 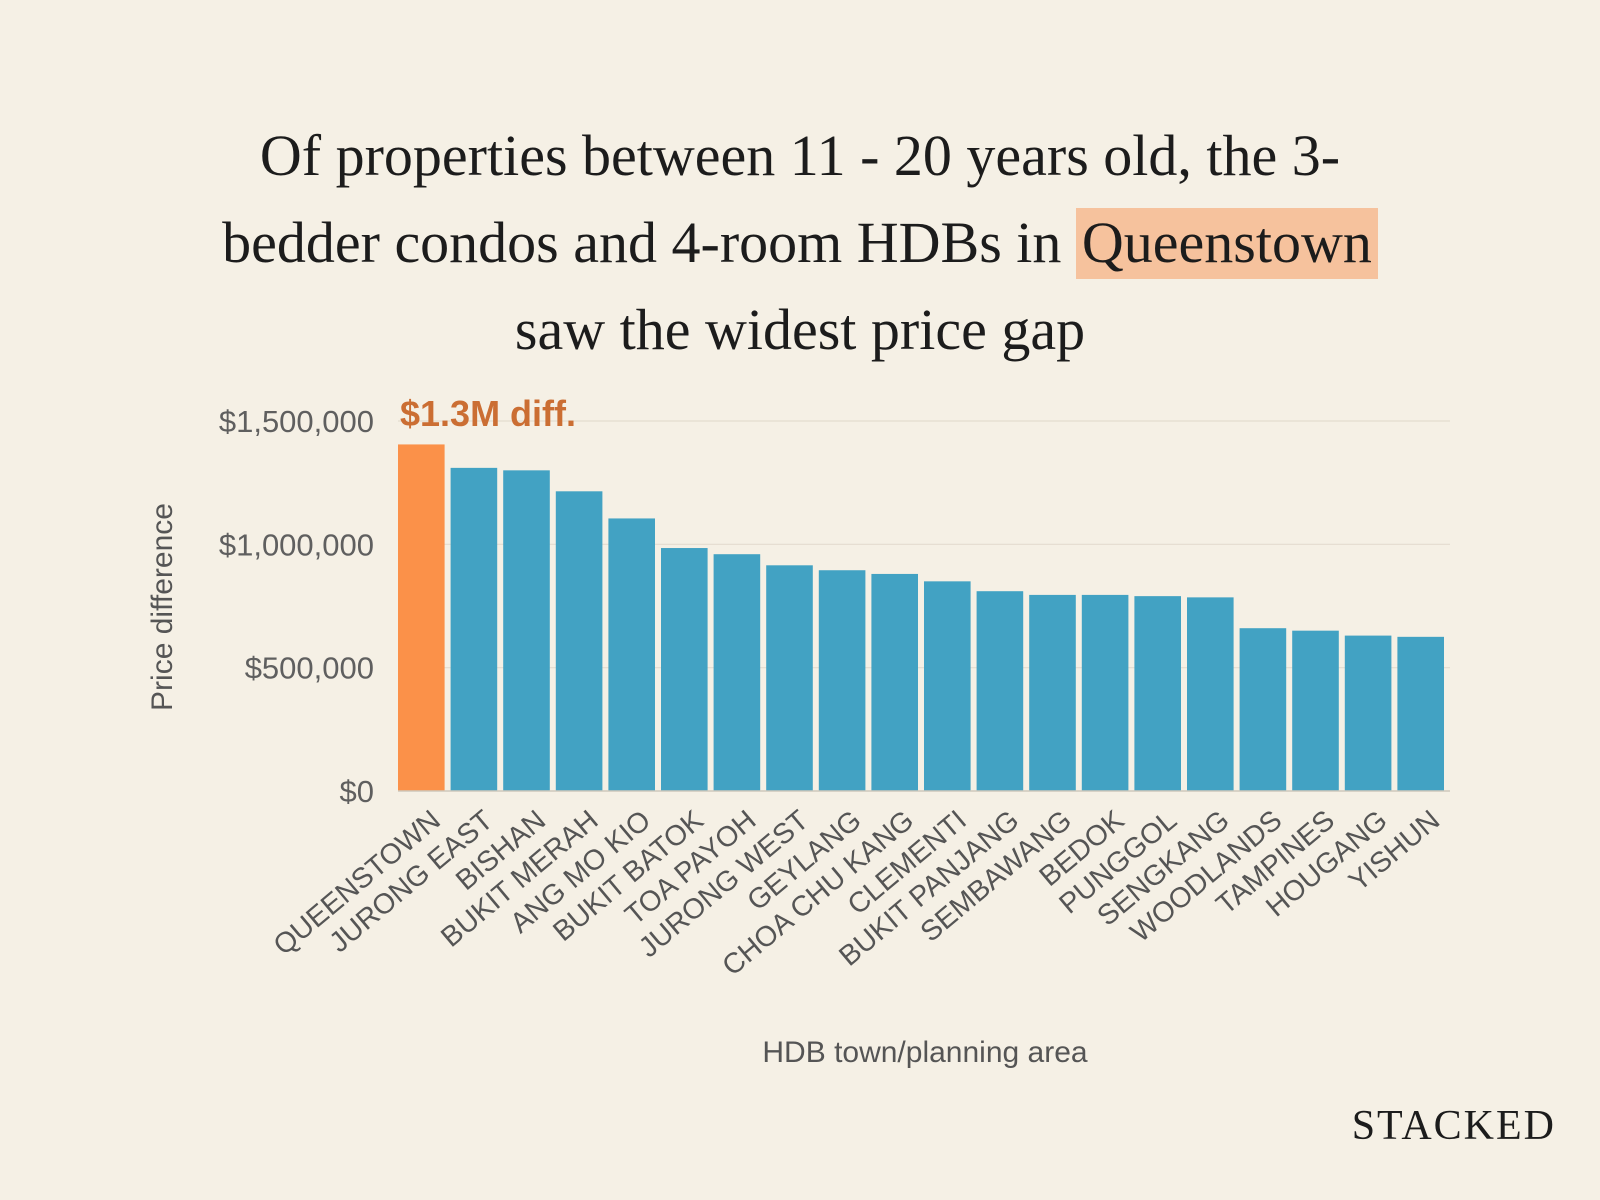 What do you see at coordinates (309, 668) in the screenshot?
I see `y-tick-label: $500,000` at bounding box center [309, 668].